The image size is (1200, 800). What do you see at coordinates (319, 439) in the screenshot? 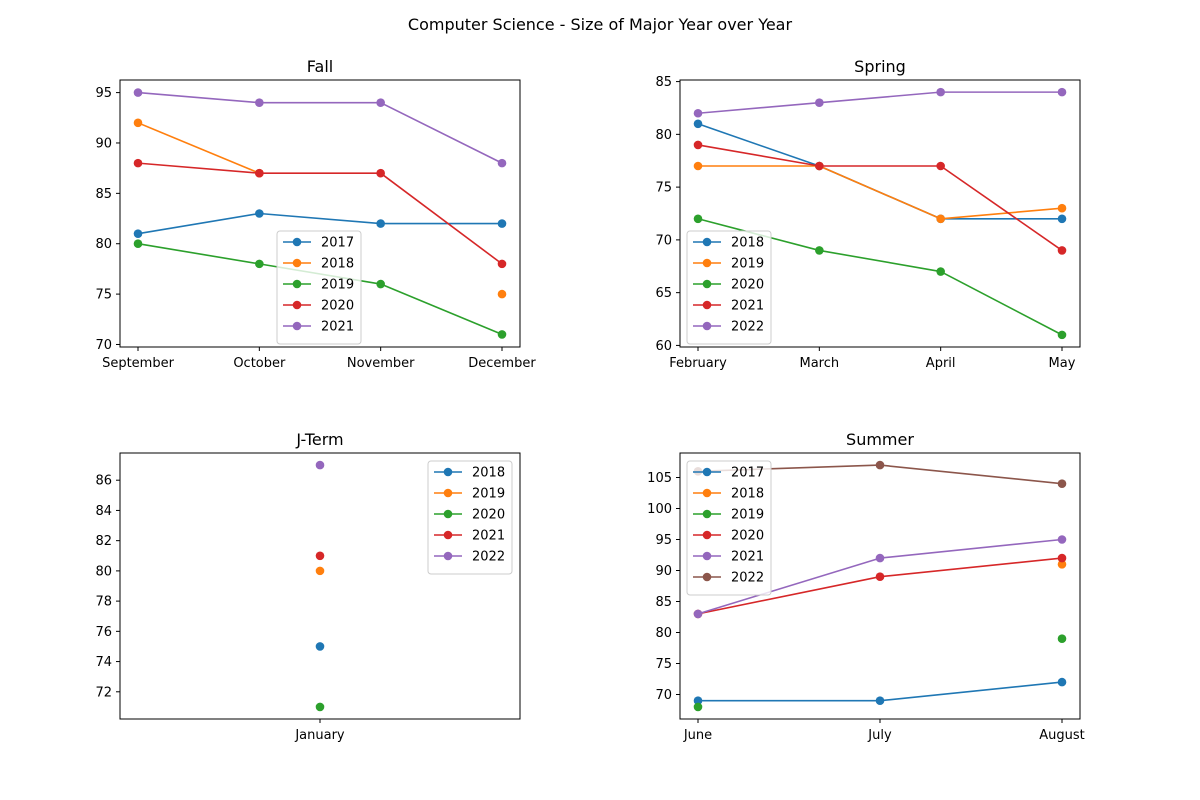
I see `subplot-title: J-Term` at bounding box center [319, 439].